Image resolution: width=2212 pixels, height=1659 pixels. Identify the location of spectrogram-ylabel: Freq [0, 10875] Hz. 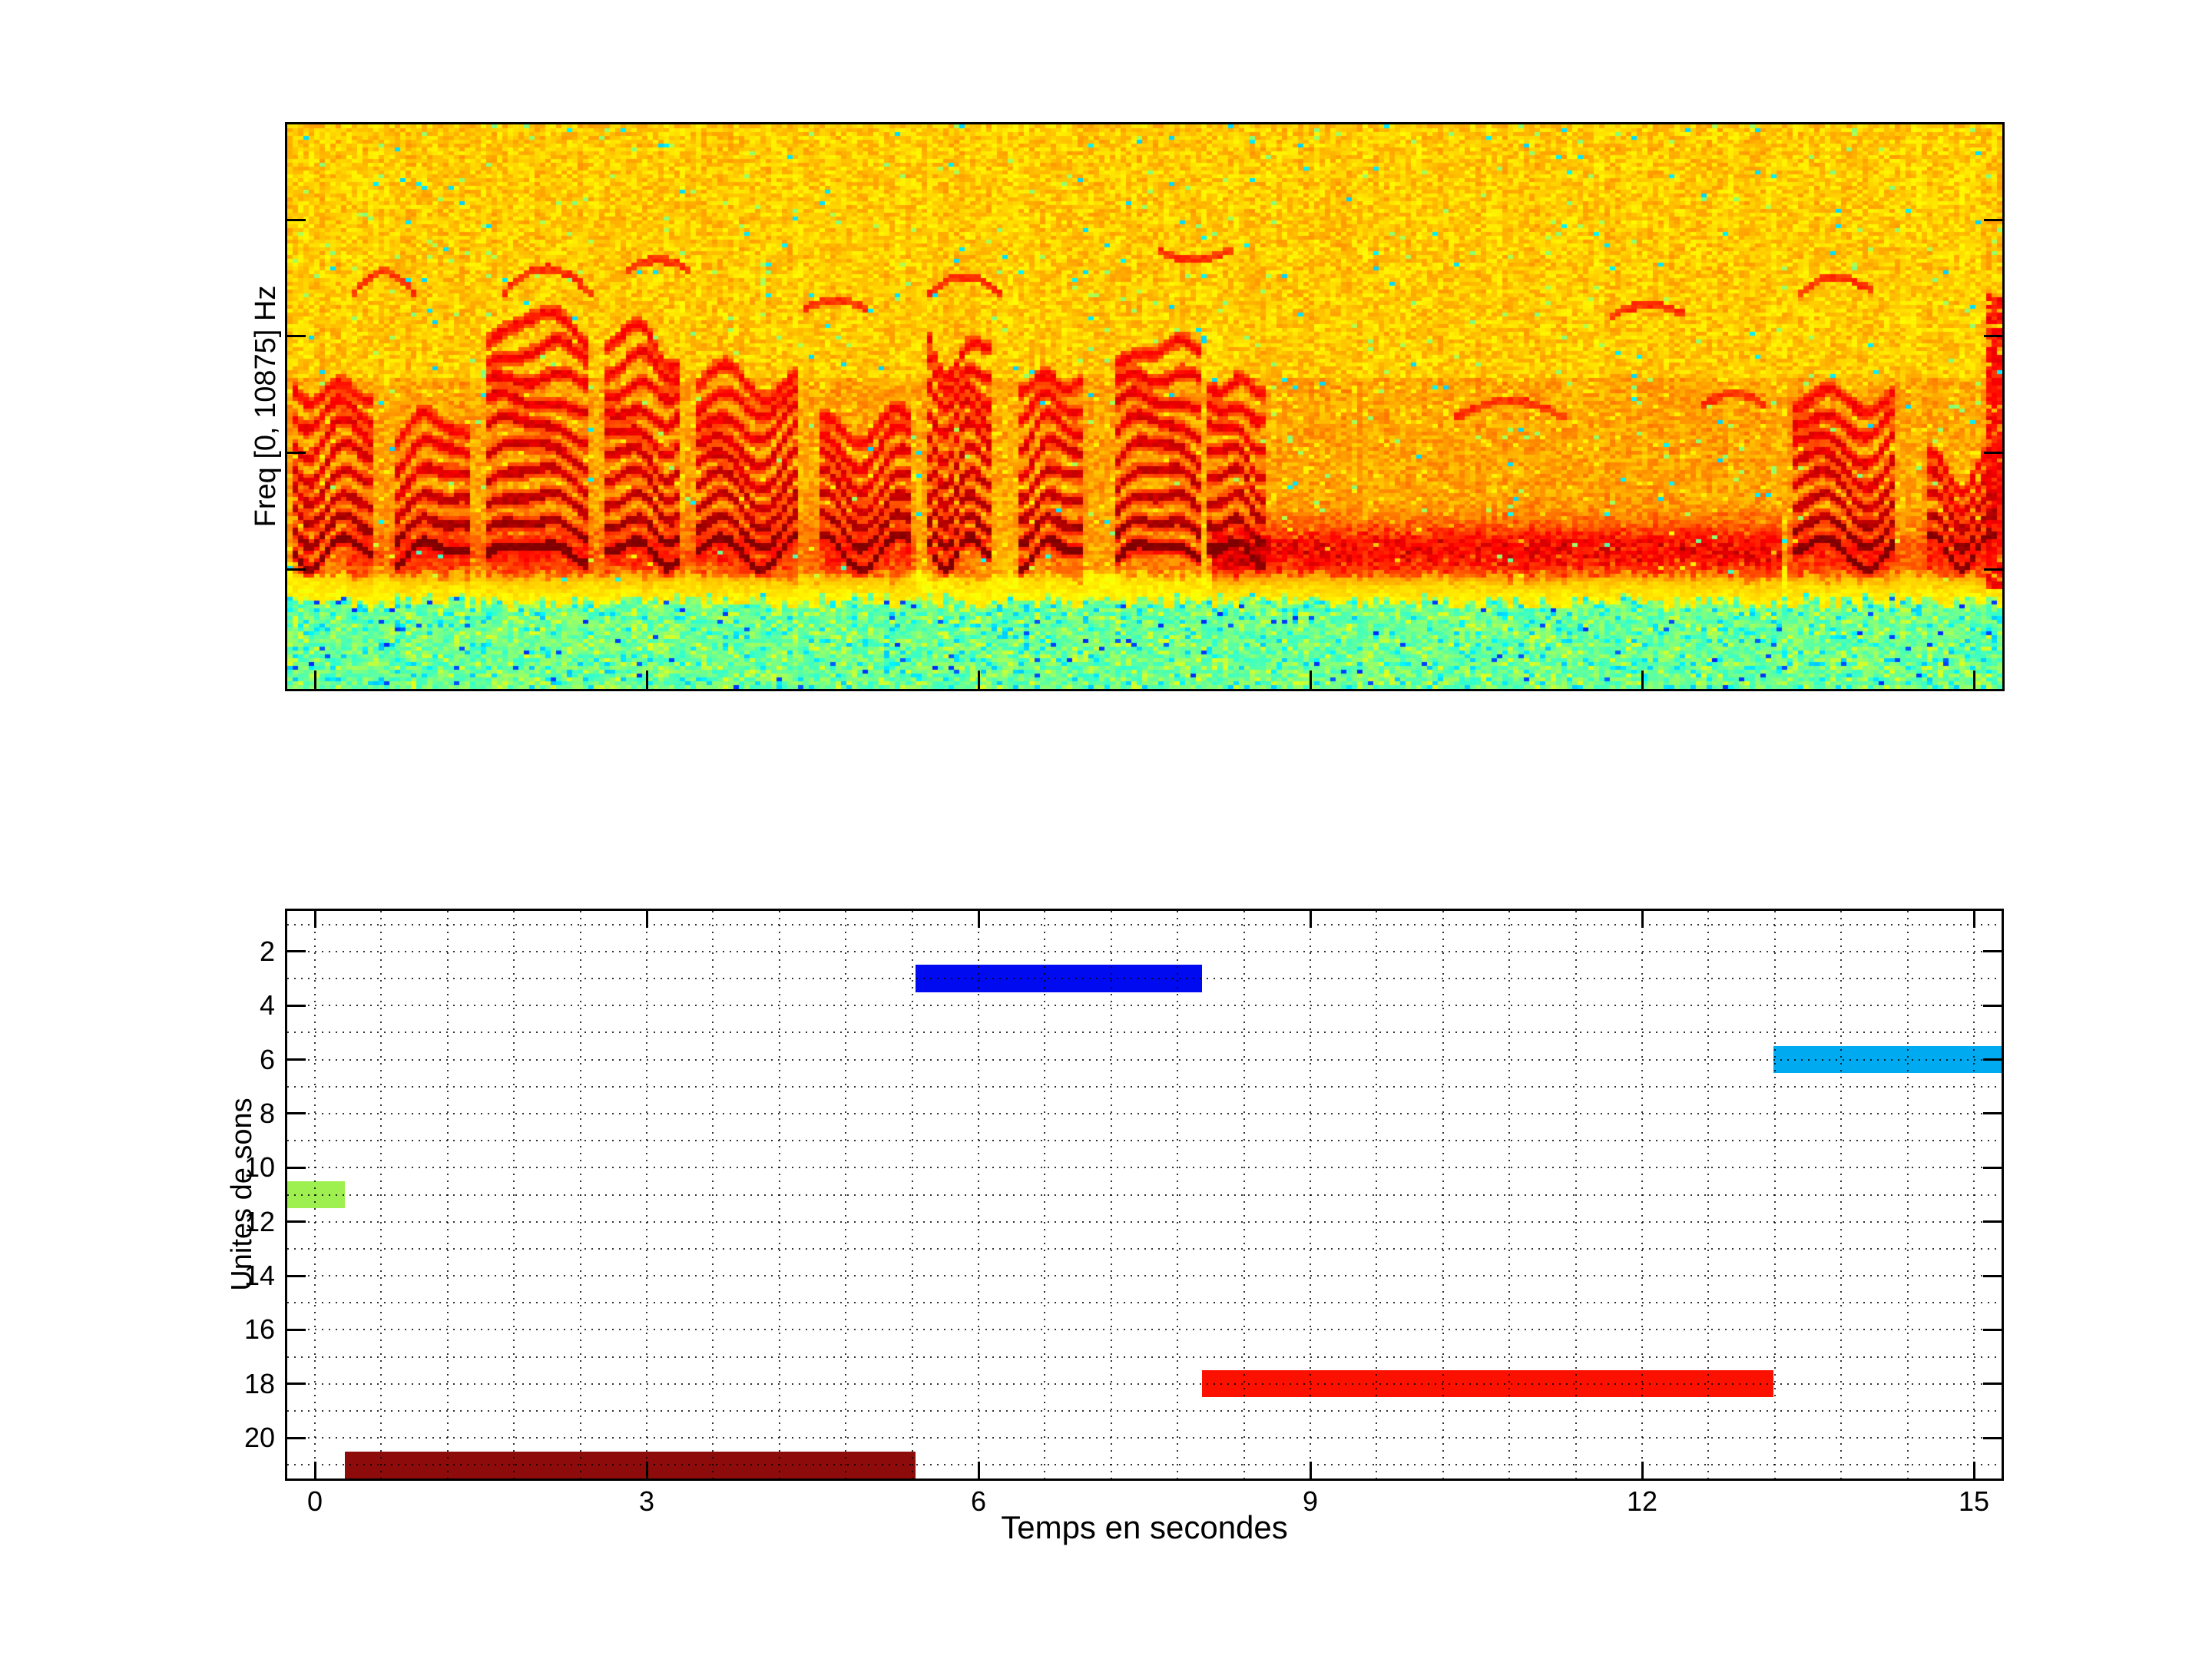
(266, 406).